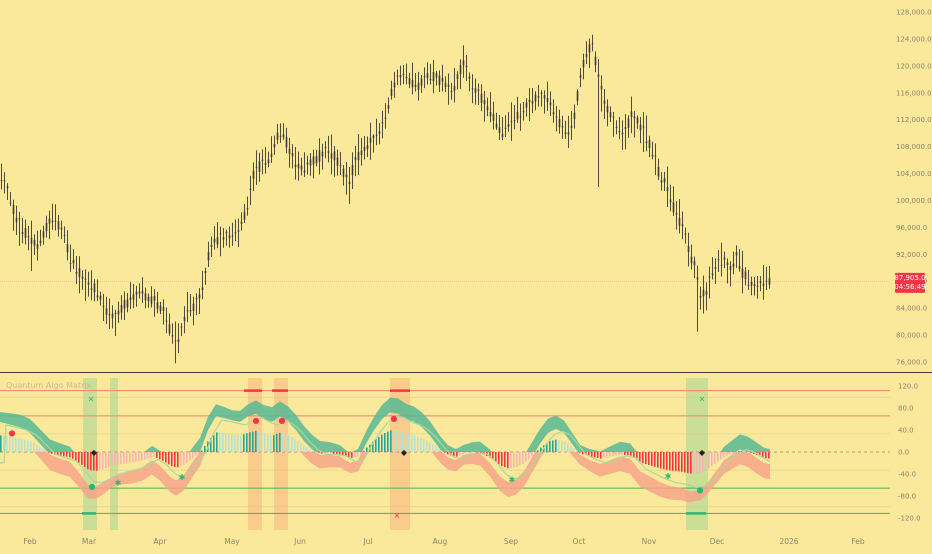 The width and height of the screenshot is (932, 554). I want to click on indicator-title: Quantum Algo Matrix, so click(49, 385).